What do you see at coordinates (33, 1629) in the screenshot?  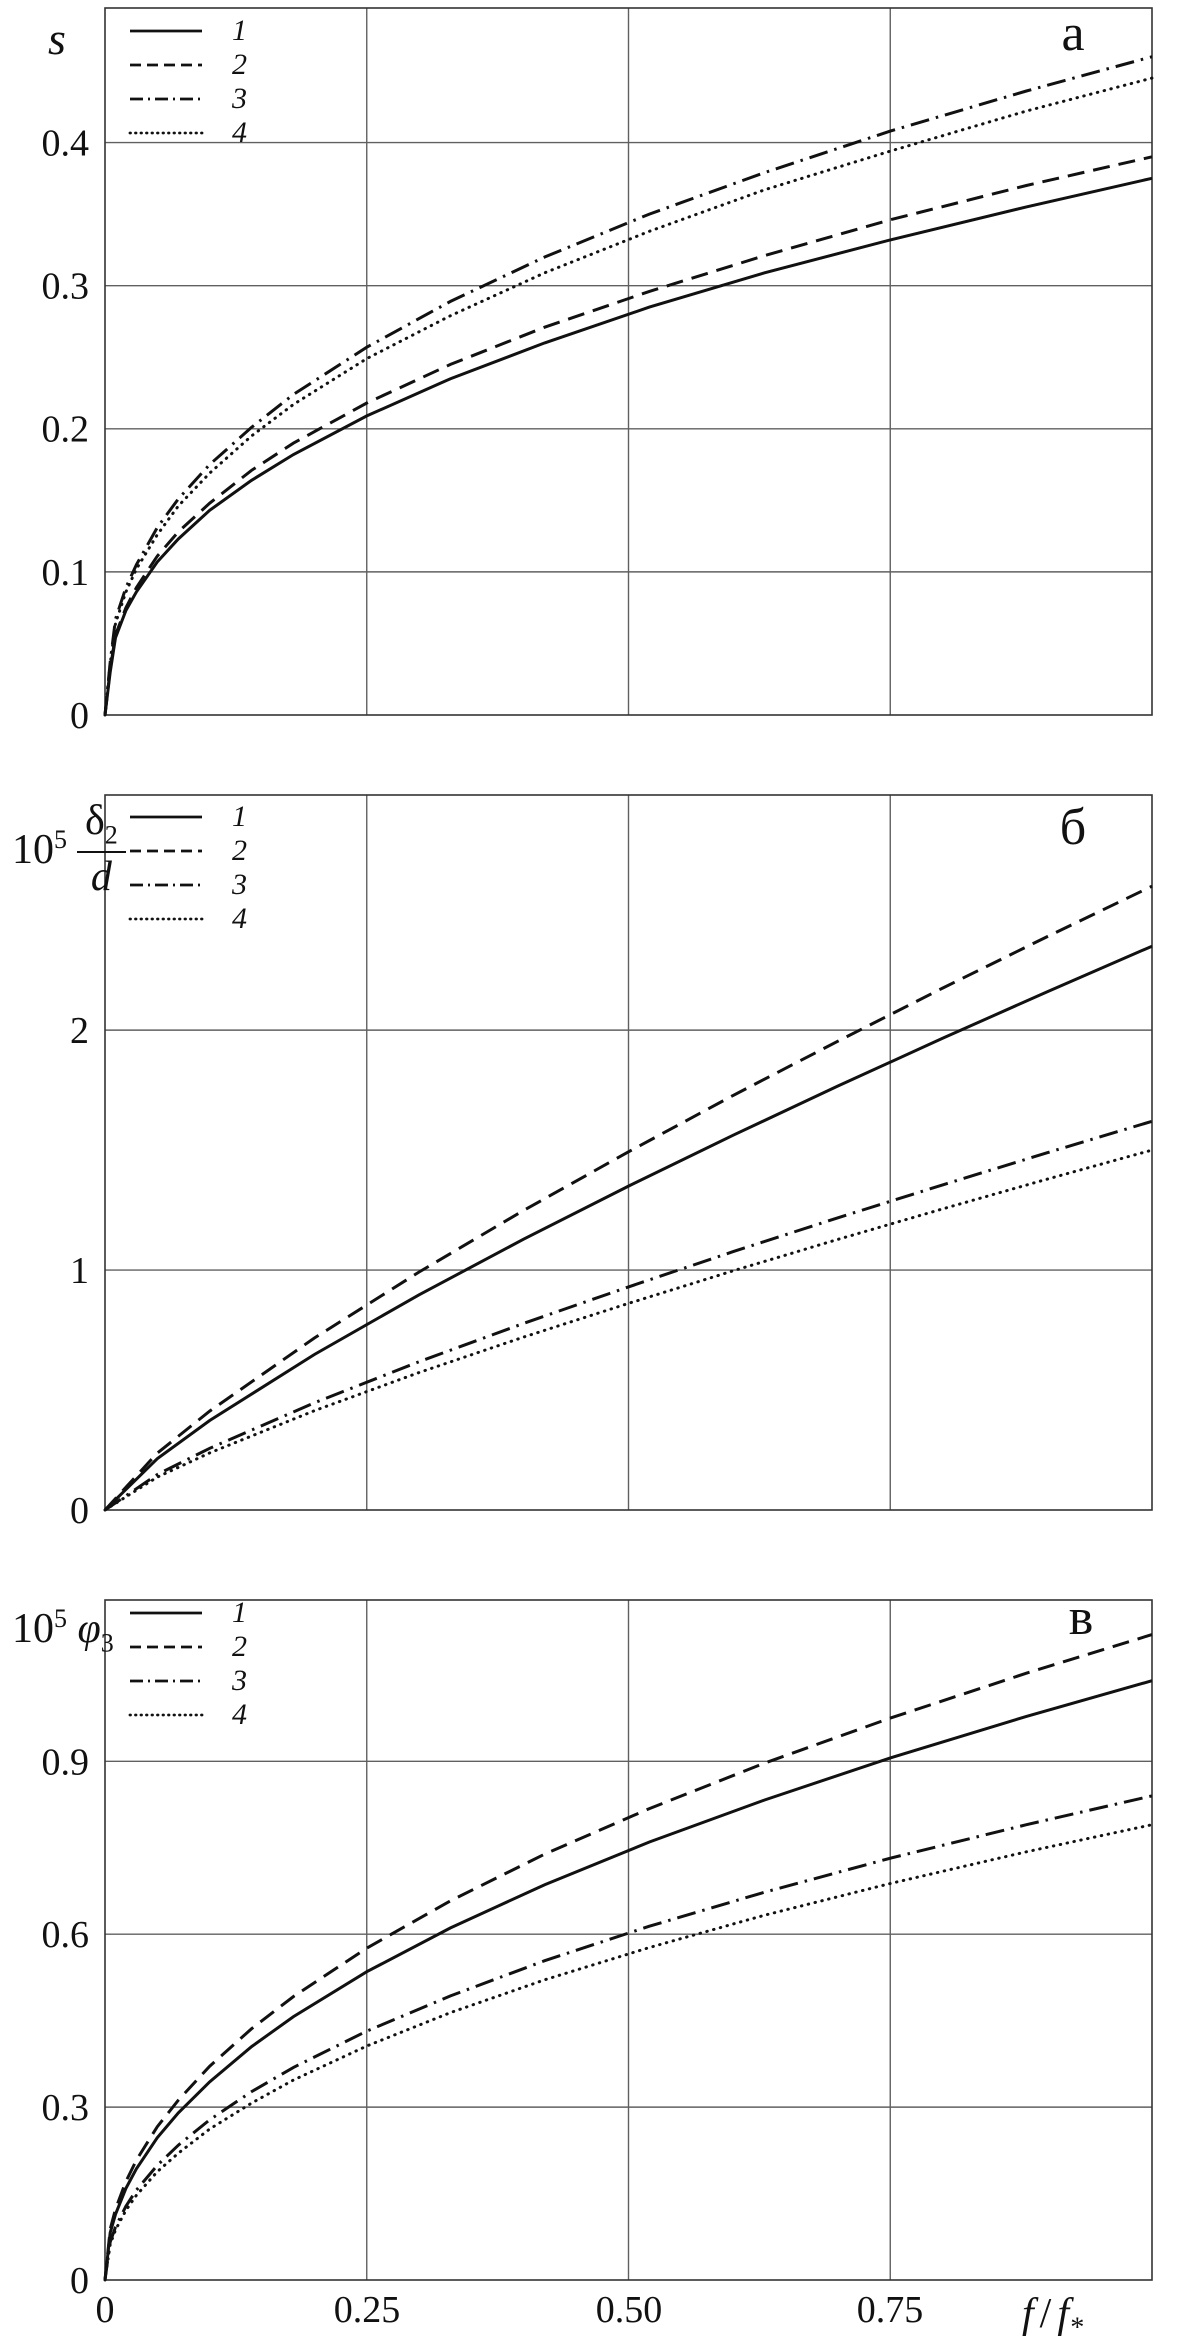 I see `ylabel-c-base: 10` at bounding box center [33, 1629].